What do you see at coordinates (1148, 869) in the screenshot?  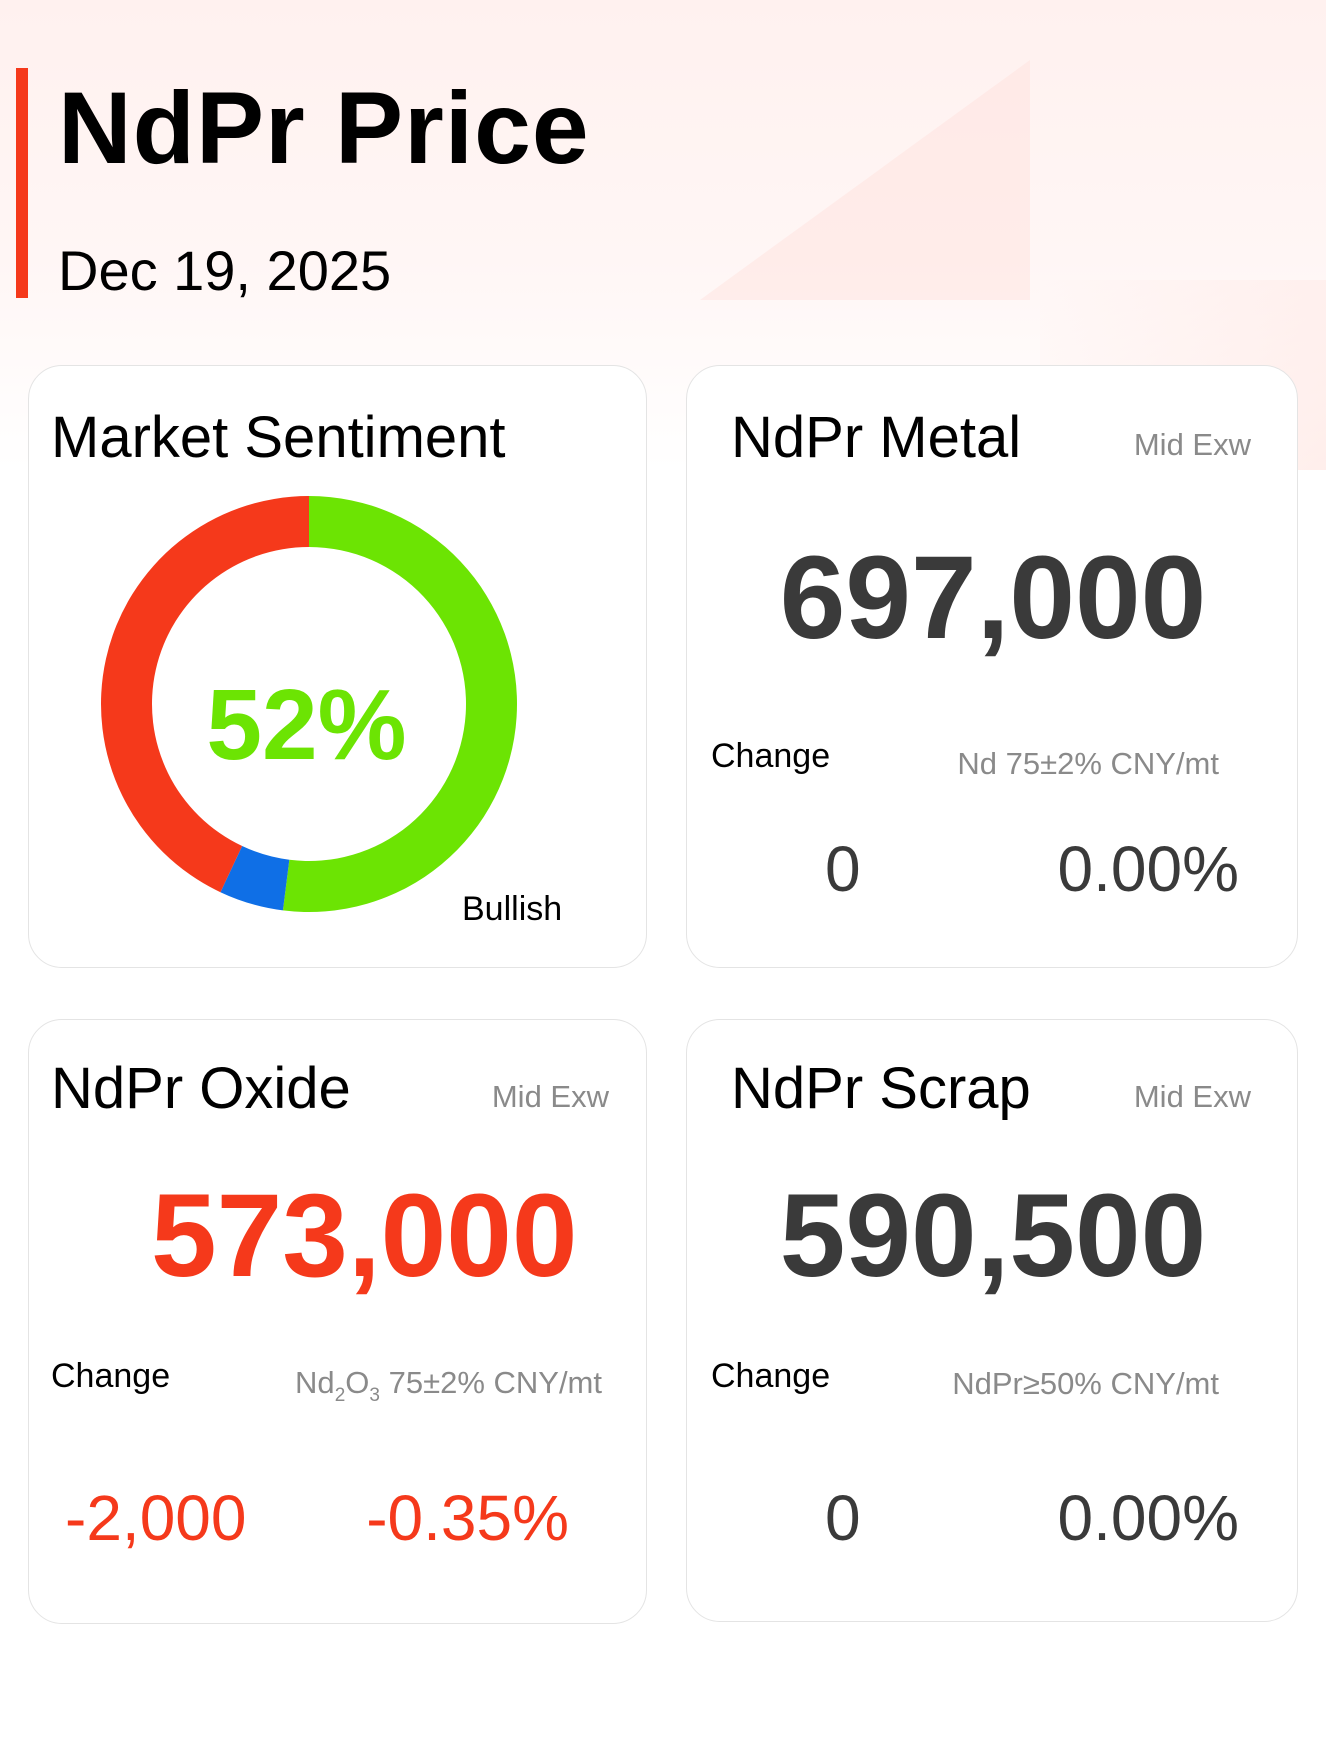 I see `ndpr-metal-change-pct: 0.00%` at bounding box center [1148, 869].